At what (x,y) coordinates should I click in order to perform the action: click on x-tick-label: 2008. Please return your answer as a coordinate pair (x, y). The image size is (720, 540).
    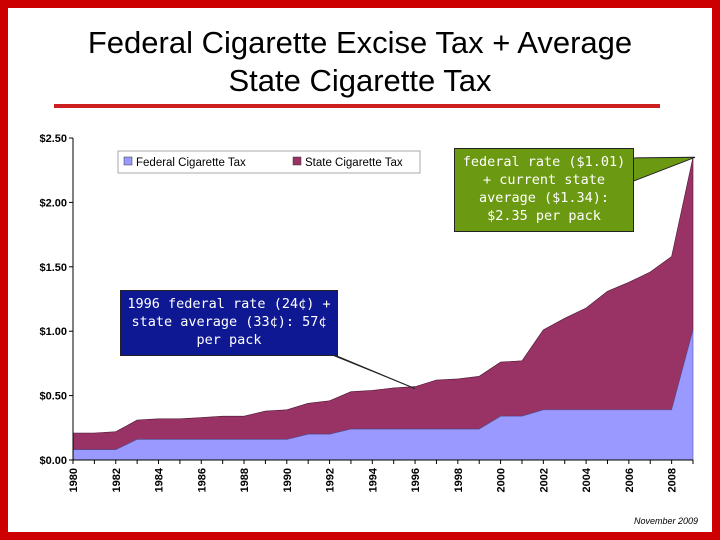
    Looking at the image, I should click on (673, 480).